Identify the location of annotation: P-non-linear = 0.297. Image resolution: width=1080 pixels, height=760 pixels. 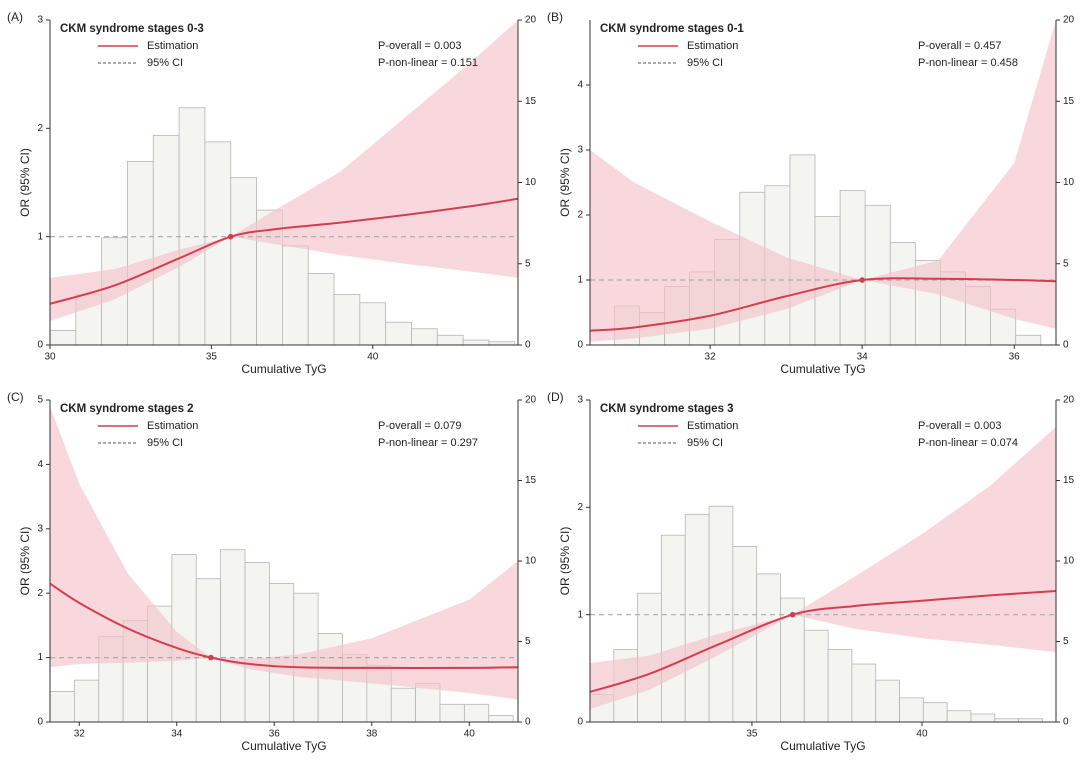
(428, 443).